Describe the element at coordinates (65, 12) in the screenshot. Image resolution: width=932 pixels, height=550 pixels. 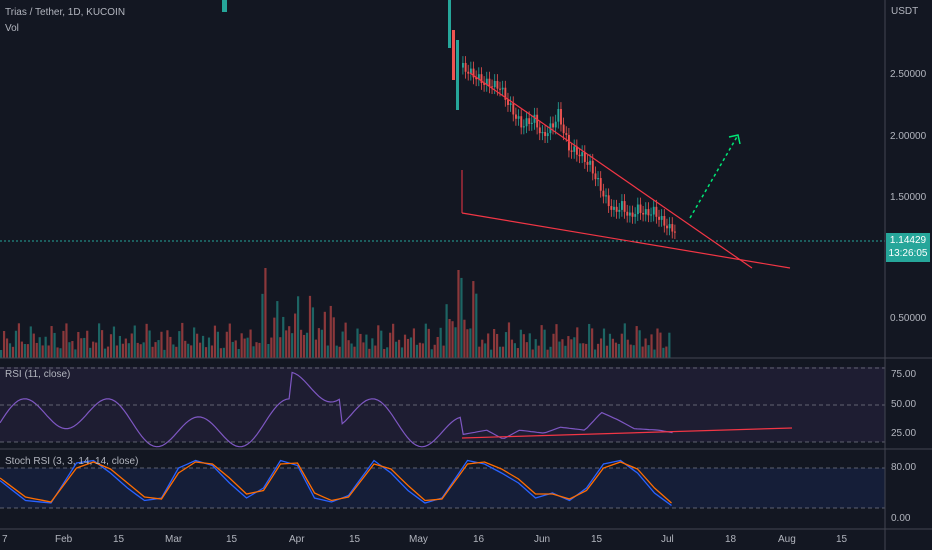
I see `symbol-legend: Trias / Tether, 1D, KUCOIN` at that location.